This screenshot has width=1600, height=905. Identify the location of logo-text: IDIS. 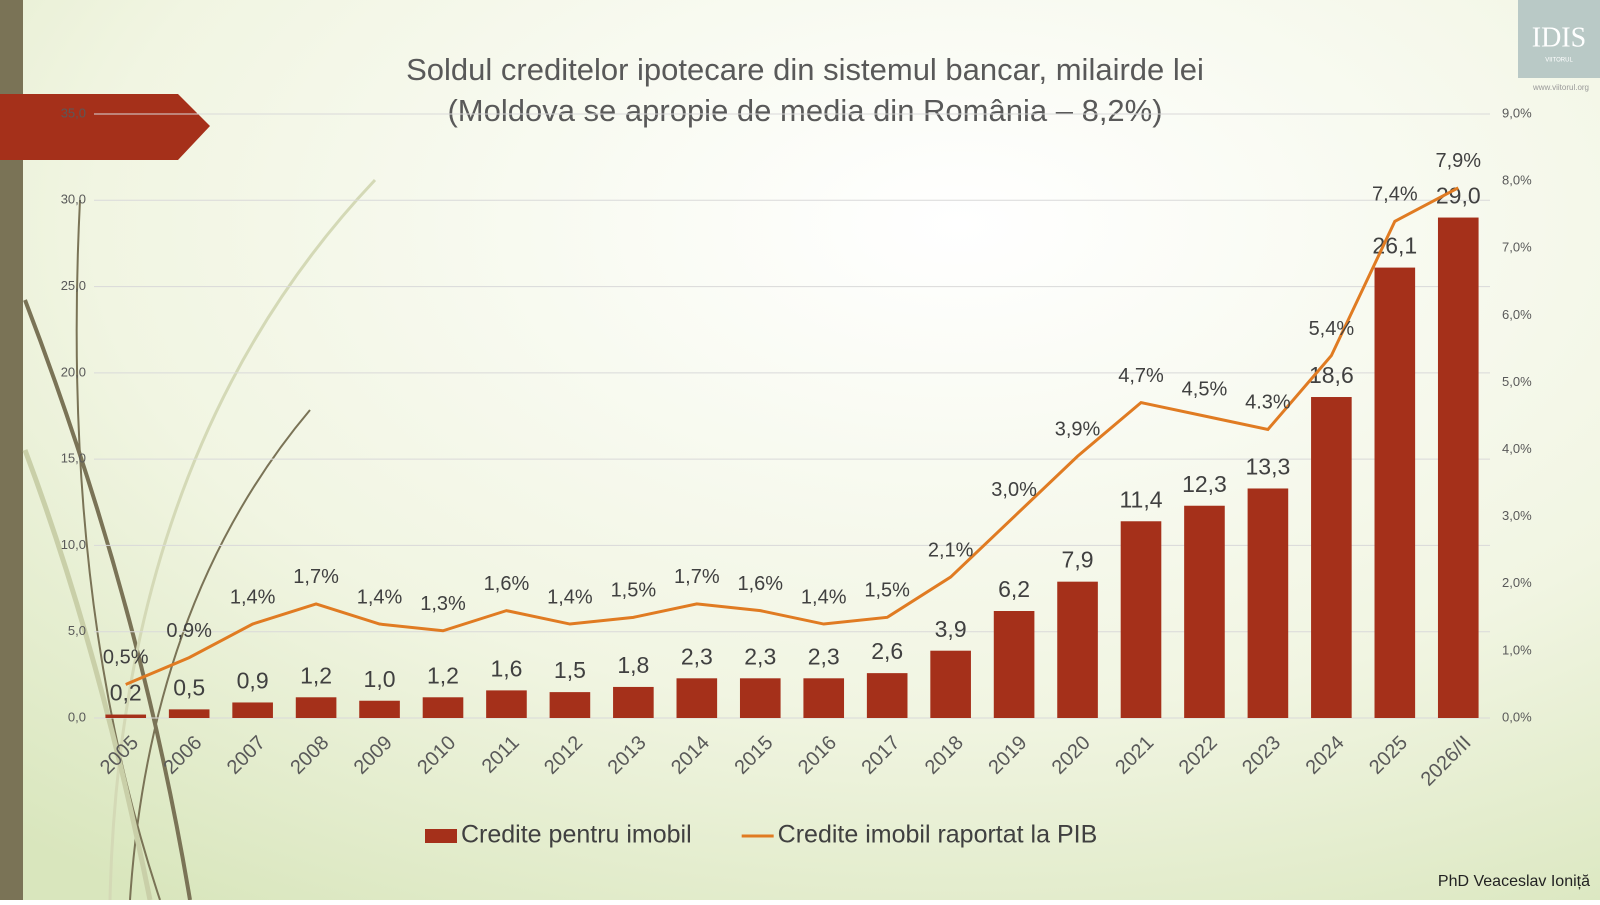
(1559, 37).